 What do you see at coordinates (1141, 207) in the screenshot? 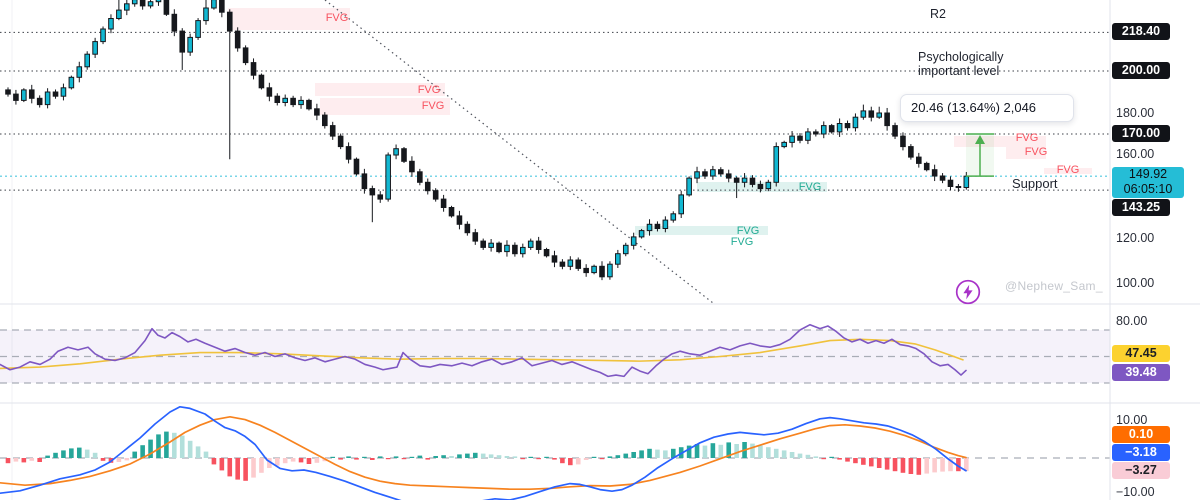
I see `axis-level-143: 143.25` at bounding box center [1141, 207].